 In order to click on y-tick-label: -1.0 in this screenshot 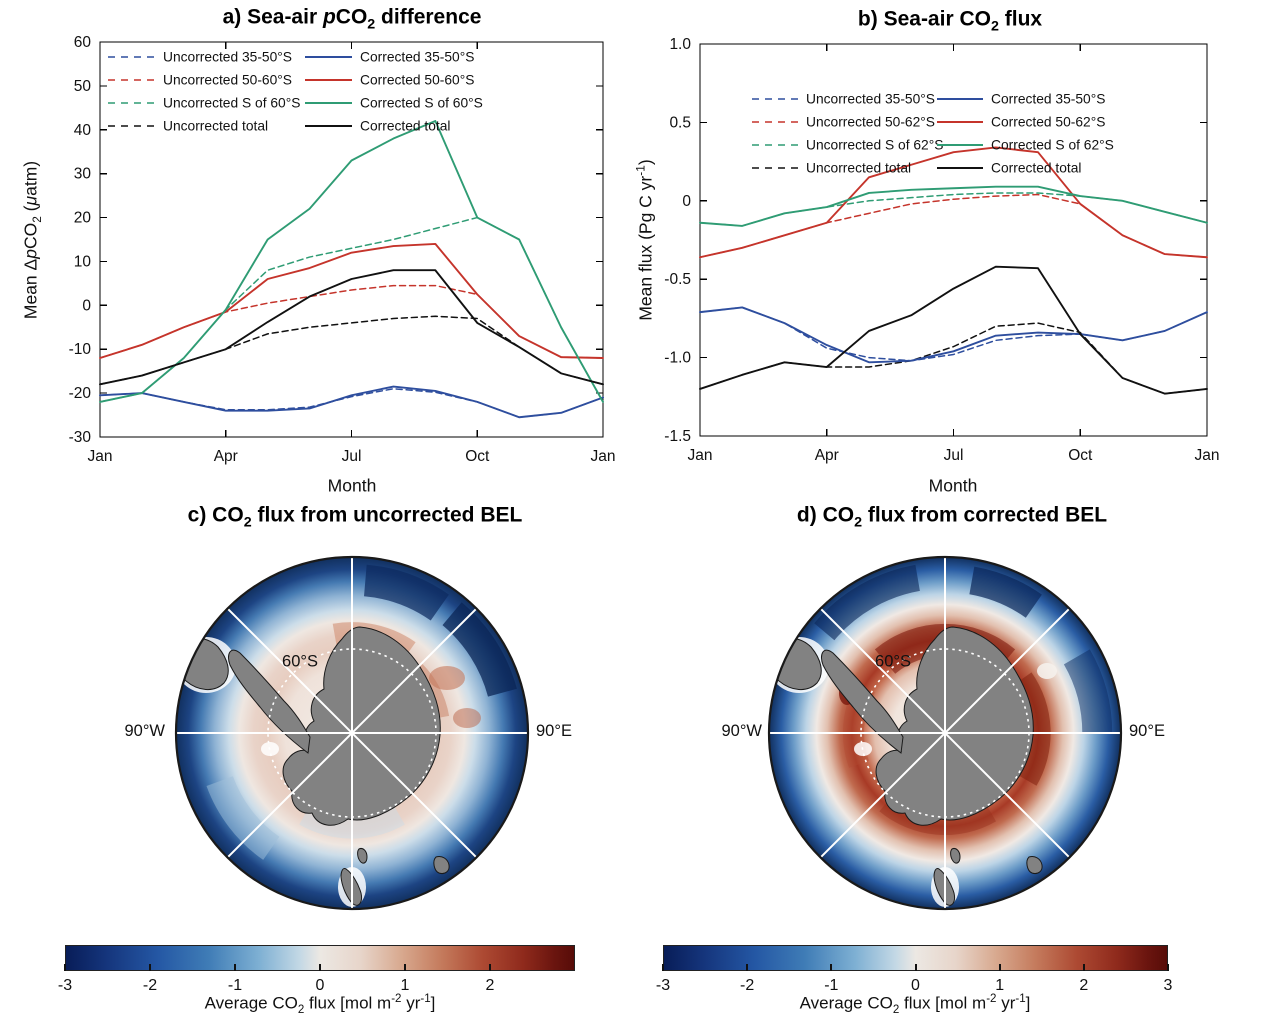, I will do `click(677, 358)`.